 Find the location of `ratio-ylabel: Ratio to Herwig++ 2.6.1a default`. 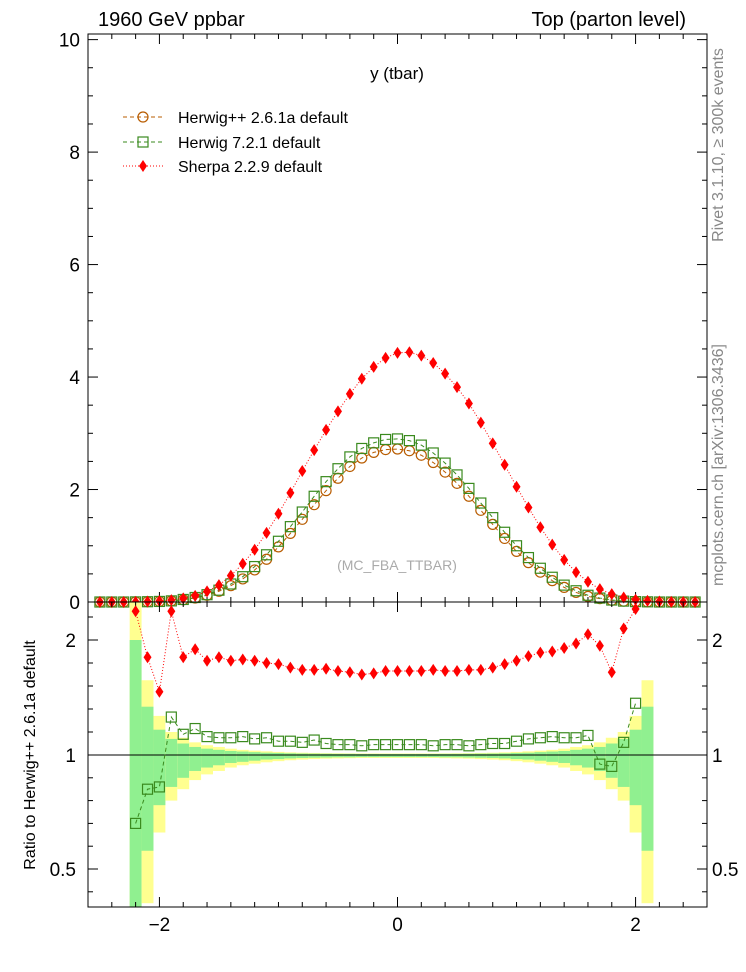

ratio-ylabel: Ratio to Herwig++ 2.6.1a default is located at coordinates (30, 755).